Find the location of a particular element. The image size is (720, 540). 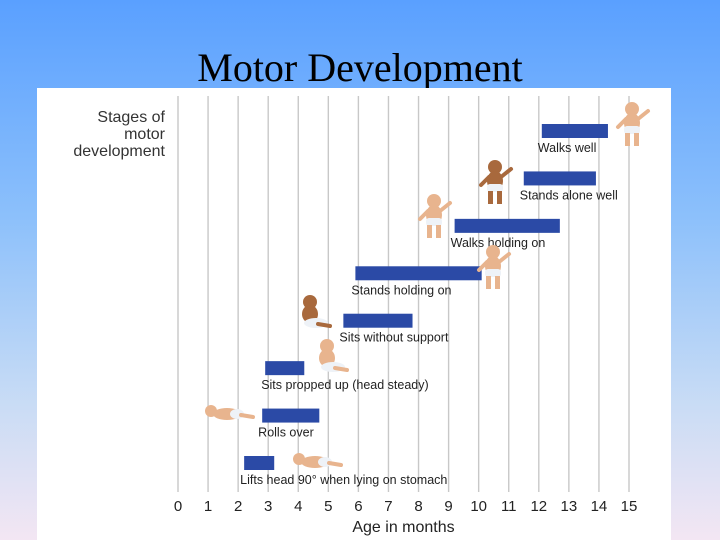

x-tick-label: 14 is located at coordinates (599, 506).